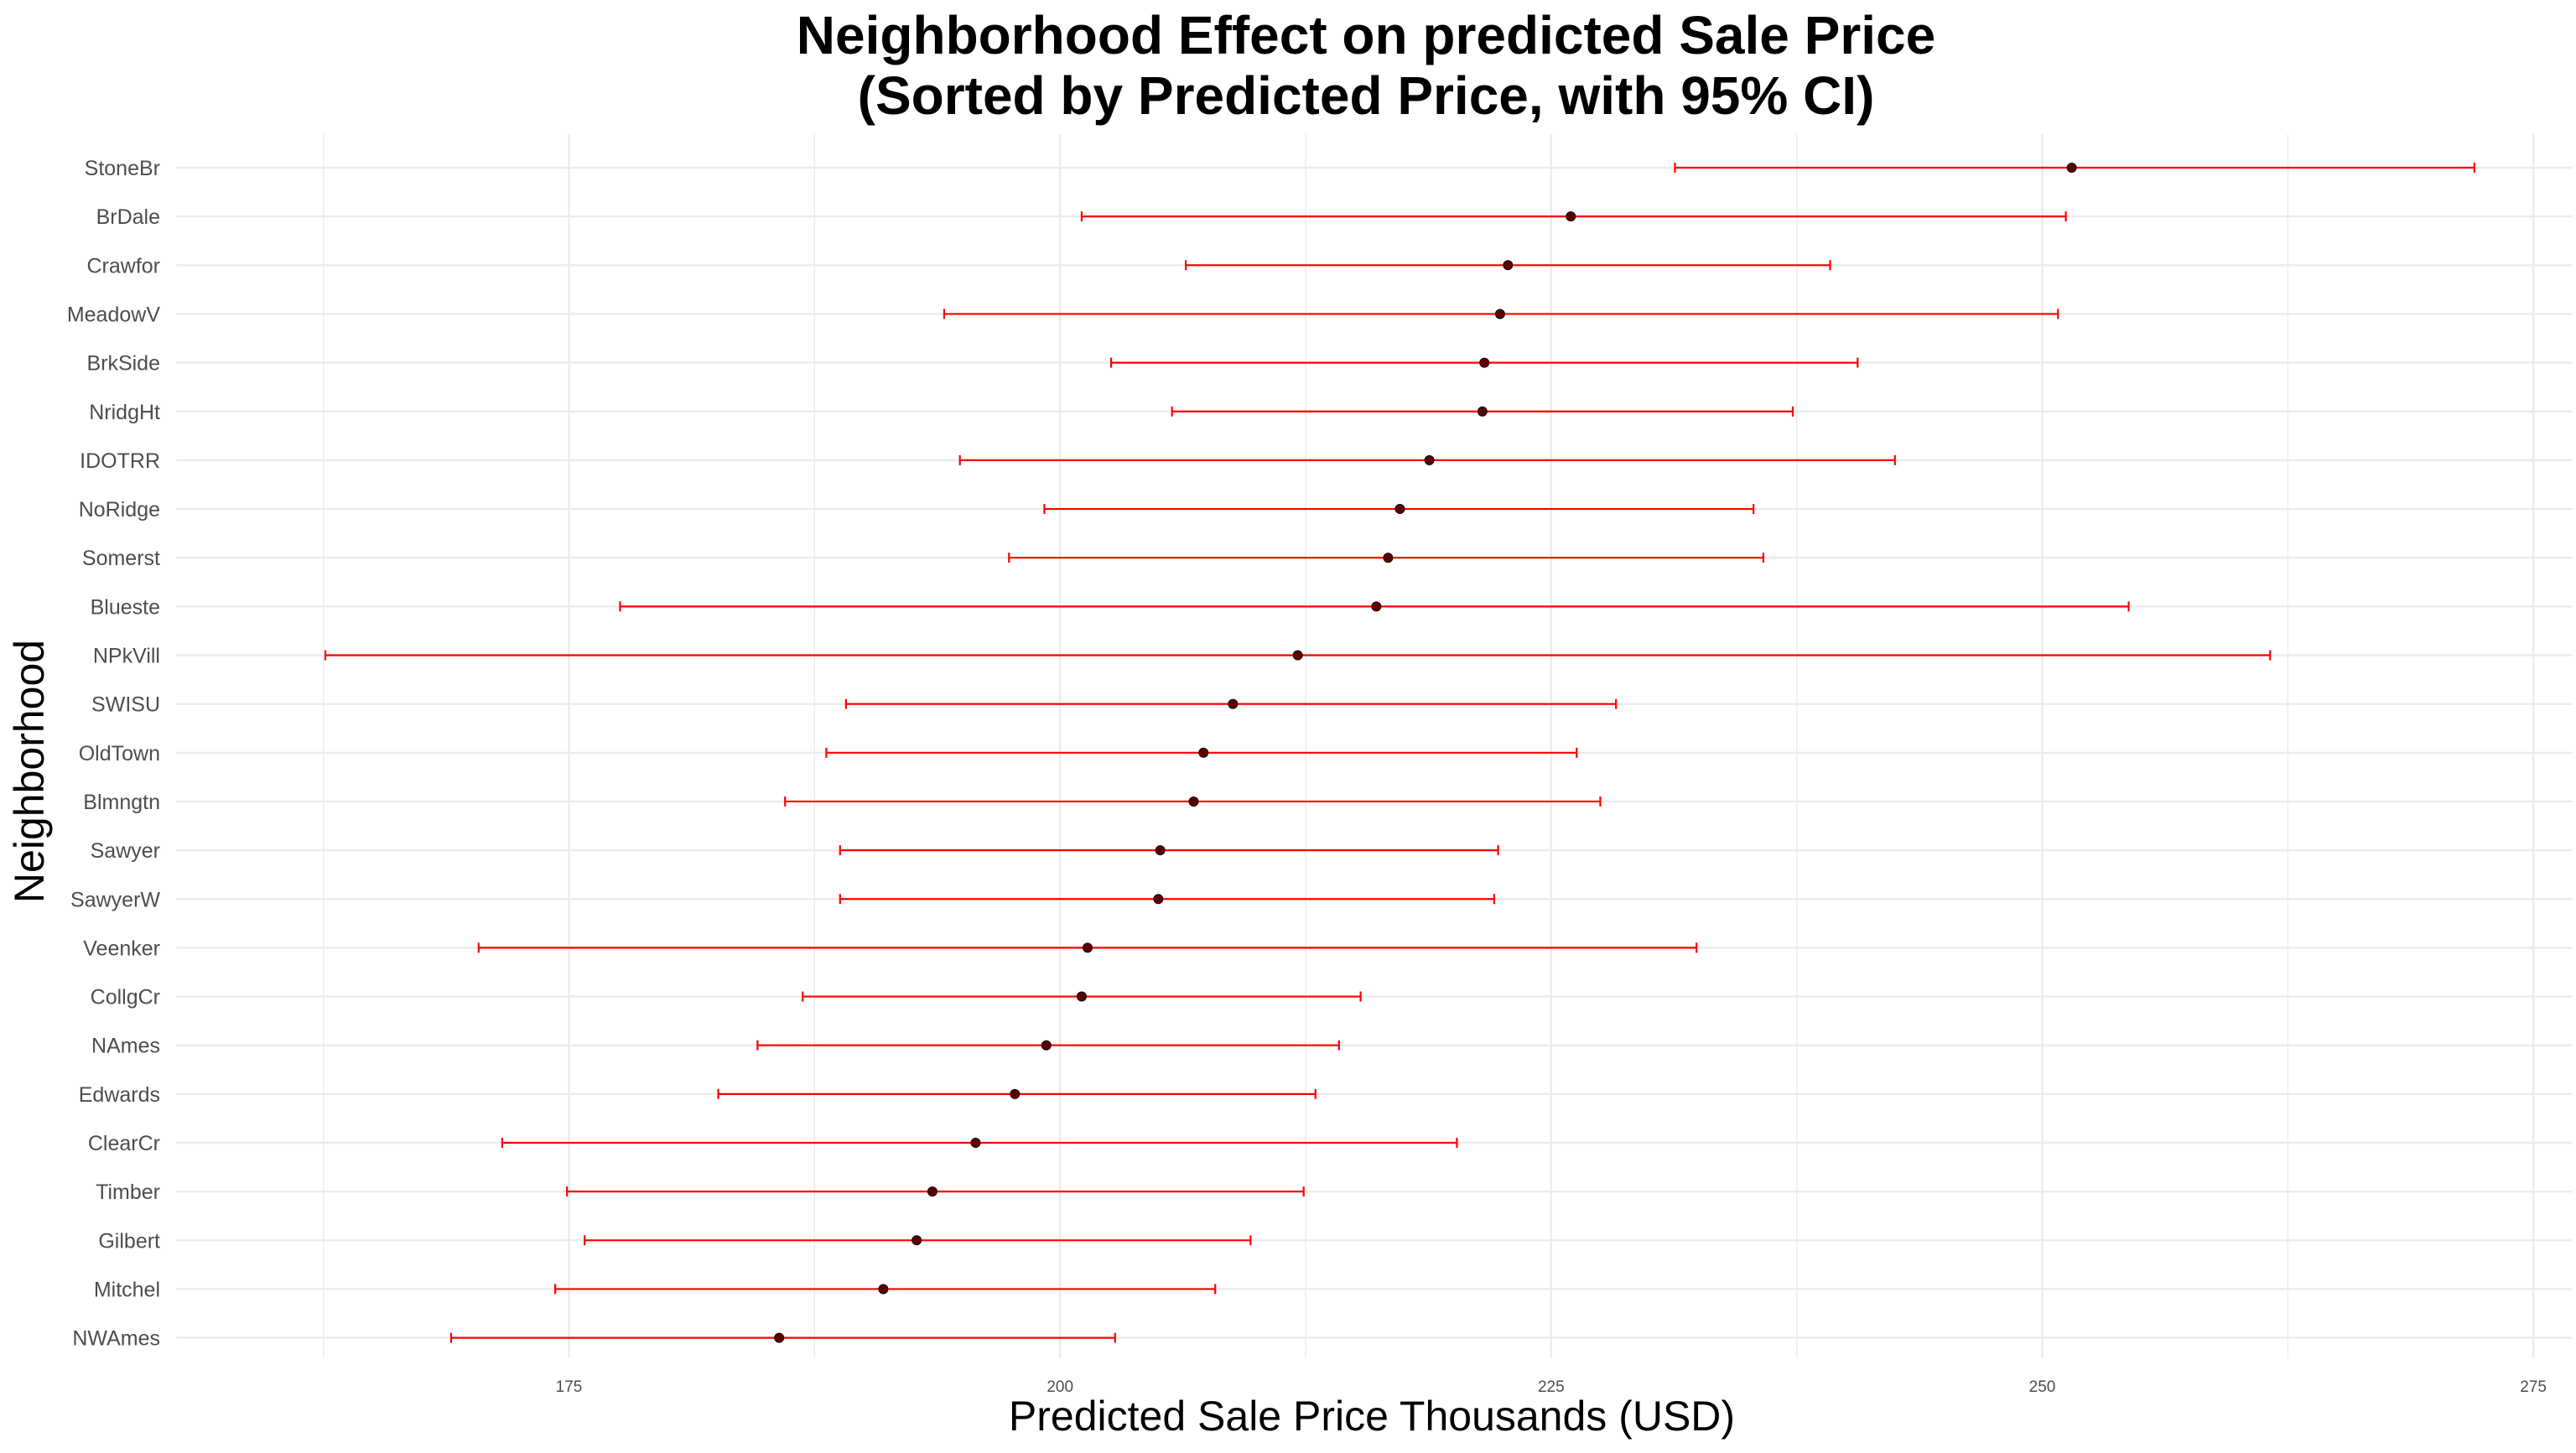  What do you see at coordinates (119, 753) in the screenshot?
I see `y-tick-label: OldTown` at bounding box center [119, 753].